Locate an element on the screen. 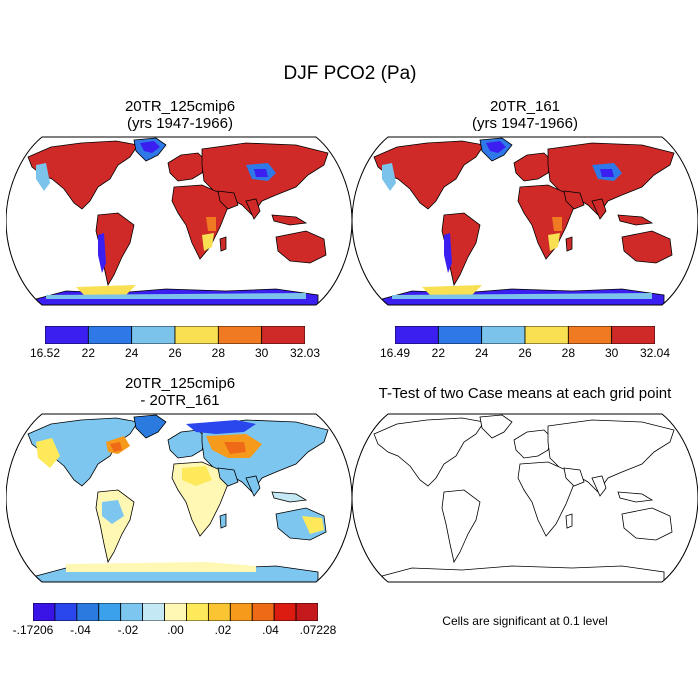  panel-title-difference: 20TR_125cmip6 - 20TR_161 is located at coordinates (180, 392).